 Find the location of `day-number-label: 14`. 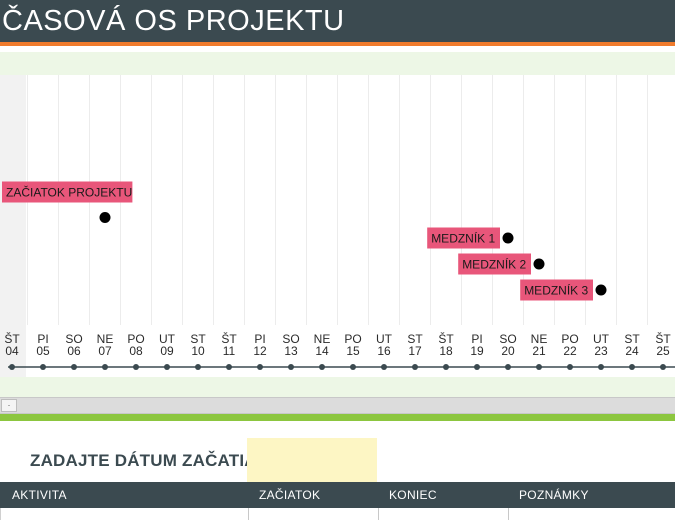

day-number-label: 14 is located at coordinates (322, 351).